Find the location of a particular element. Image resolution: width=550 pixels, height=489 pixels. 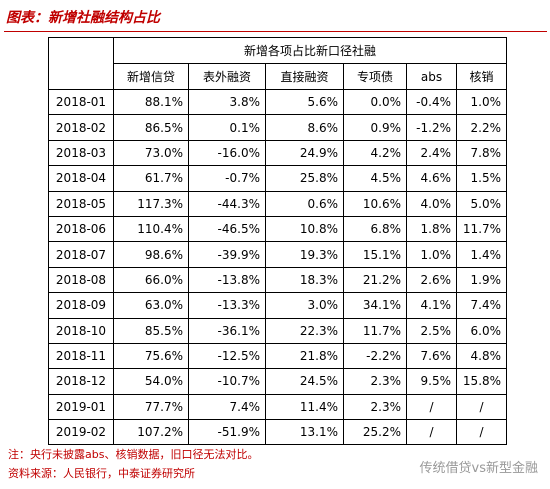

row-label: 2018-04 is located at coordinates (81, 178).